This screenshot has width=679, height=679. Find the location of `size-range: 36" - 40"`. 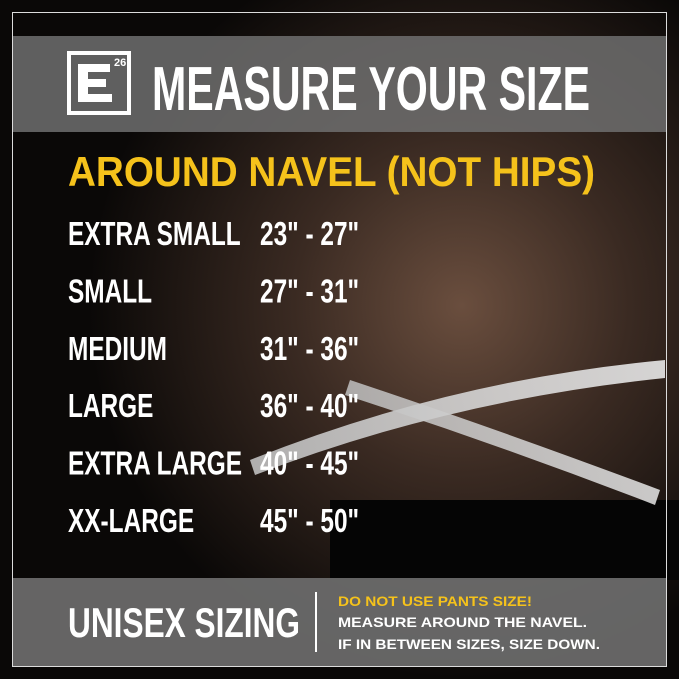

size-range: 36" - 40" is located at coordinates (309, 407).